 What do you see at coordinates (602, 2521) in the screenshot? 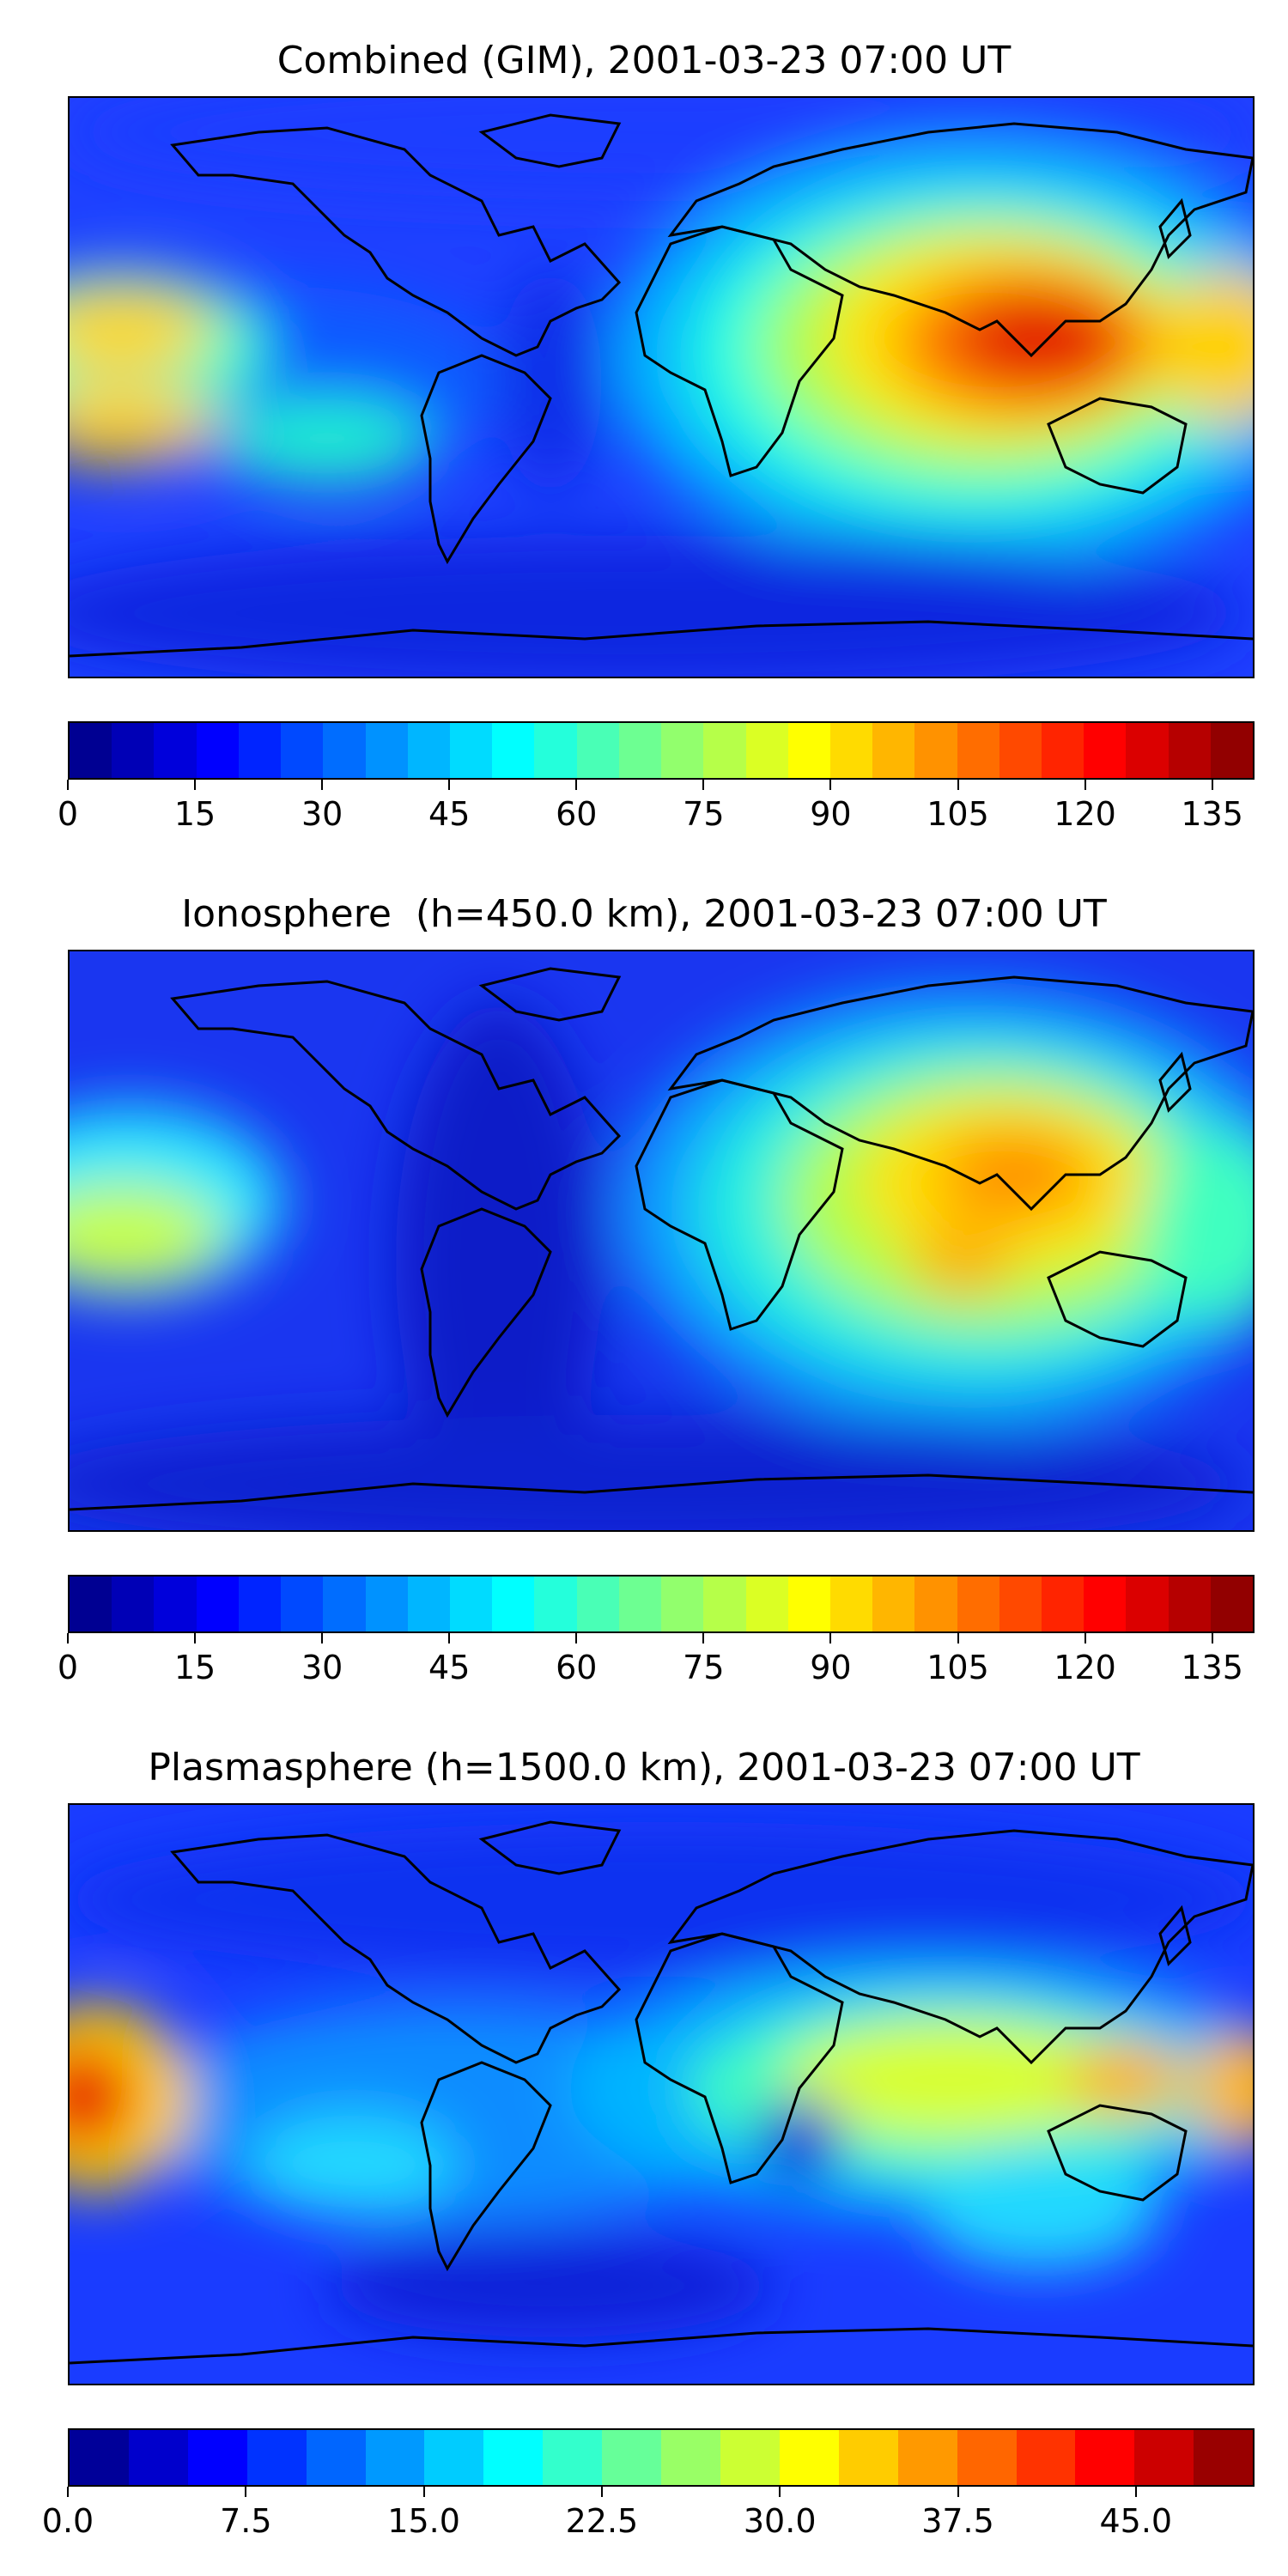
I see `colorbar-tick-label: 22.5` at bounding box center [602, 2521].